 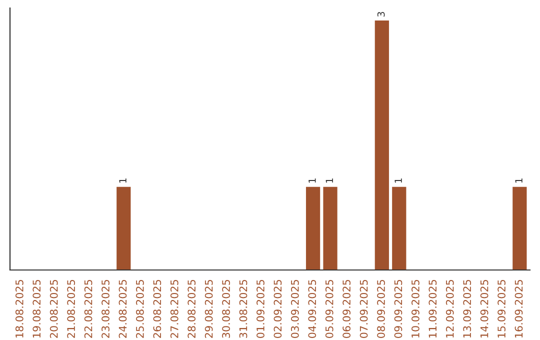 What do you see at coordinates (140, 309) in the screenshot?
I see `x-tick-label: 25.08.2025` at bounding box center [140, 309].